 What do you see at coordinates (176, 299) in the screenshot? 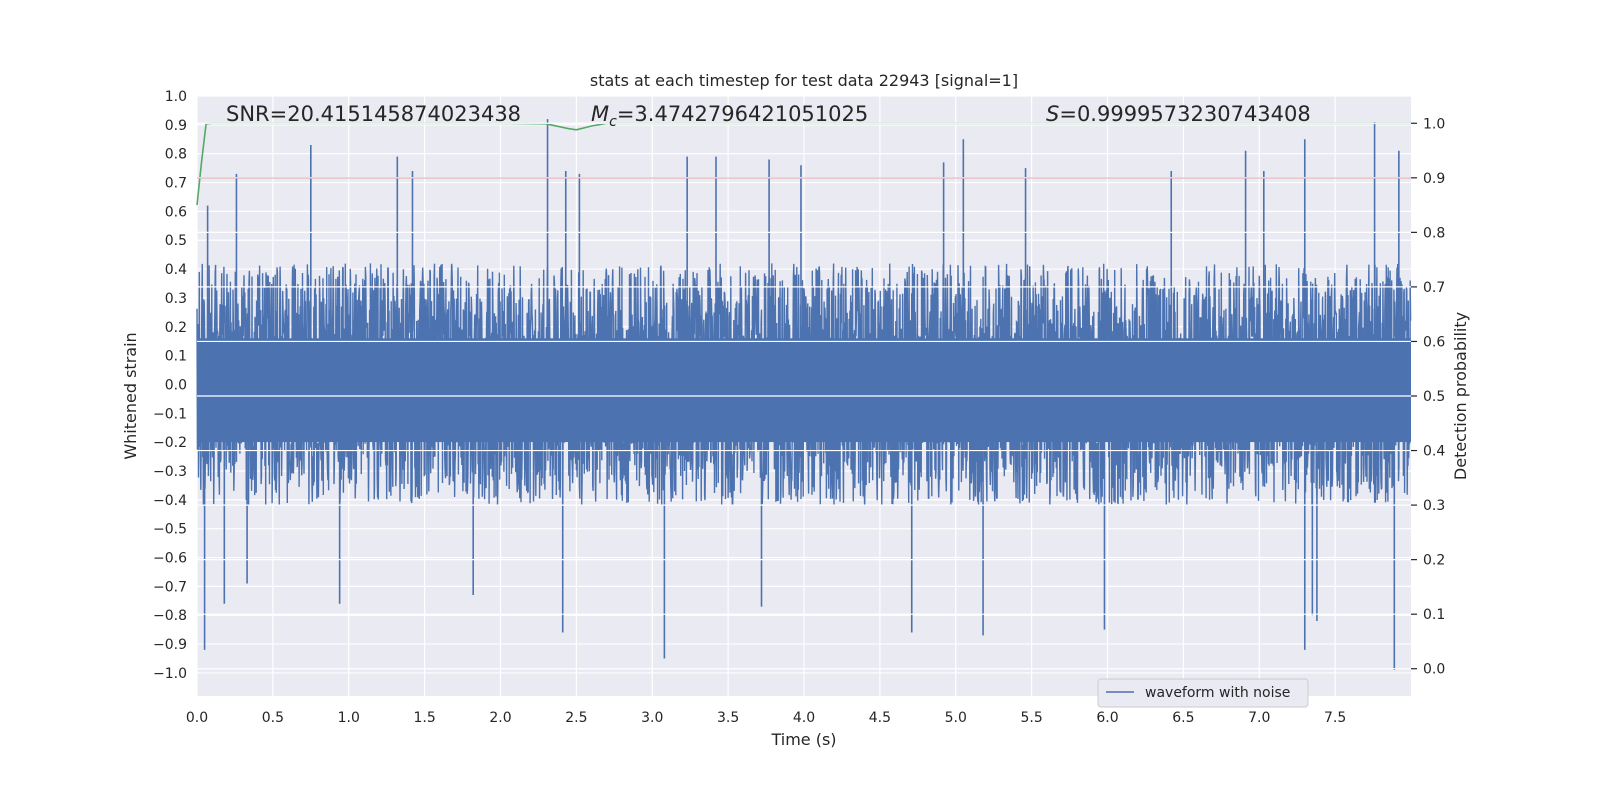
I see `y-tick-label: 0.3` at bounding box center [176, 299].